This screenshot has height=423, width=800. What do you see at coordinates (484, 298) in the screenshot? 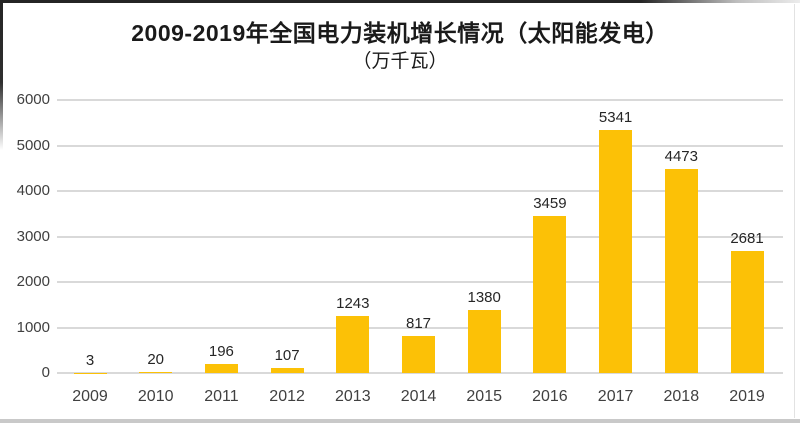
I see `bar-value-label-2015: 1380` at bounding box center [484, 298].